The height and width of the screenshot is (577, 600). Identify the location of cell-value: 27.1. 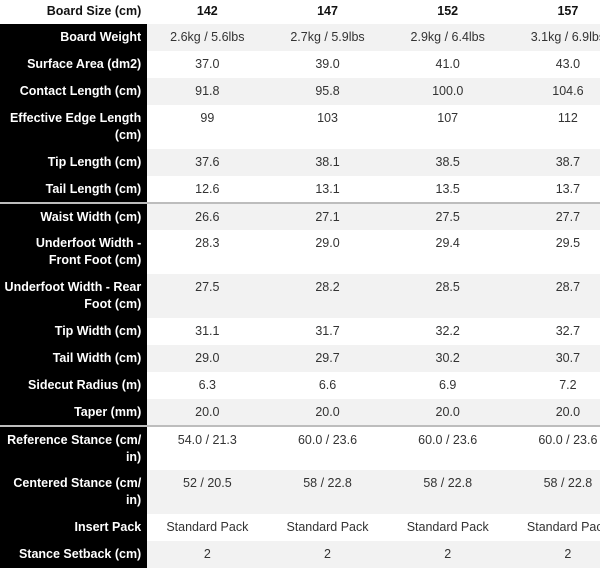
(327, 216).